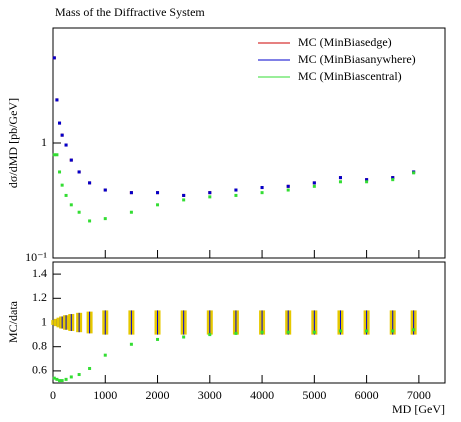 The image size is (461, 422). I want to click on y-tick-label: 1.2, so click(39, 297).